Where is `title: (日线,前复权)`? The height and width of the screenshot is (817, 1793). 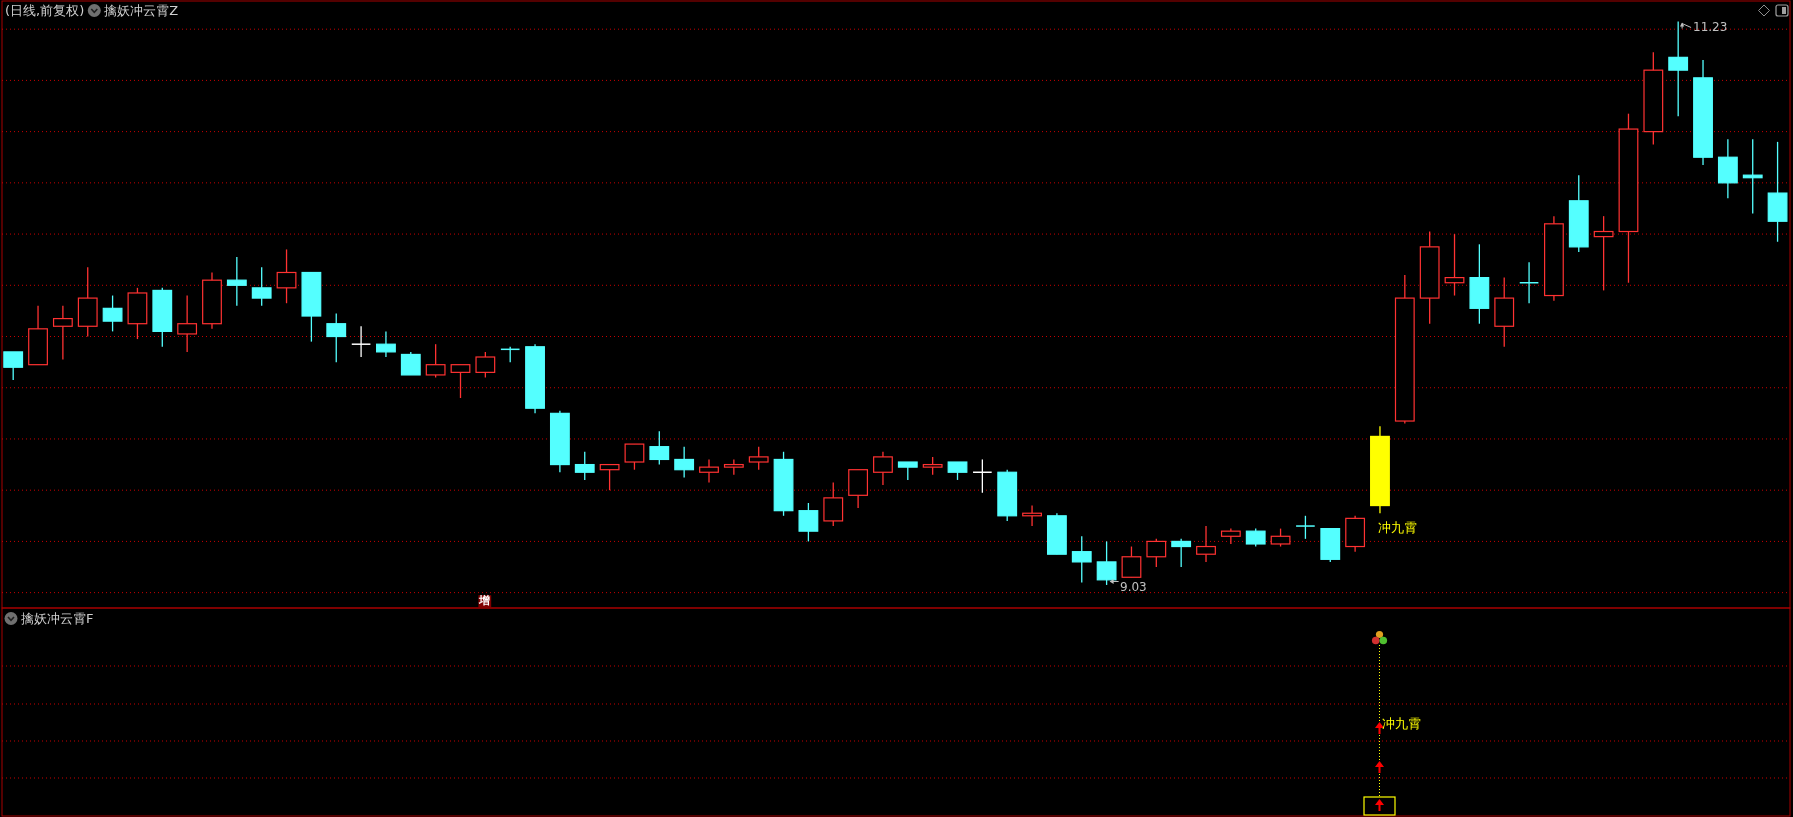 title: (日线,前复权) is located at coordinates (45, 10).